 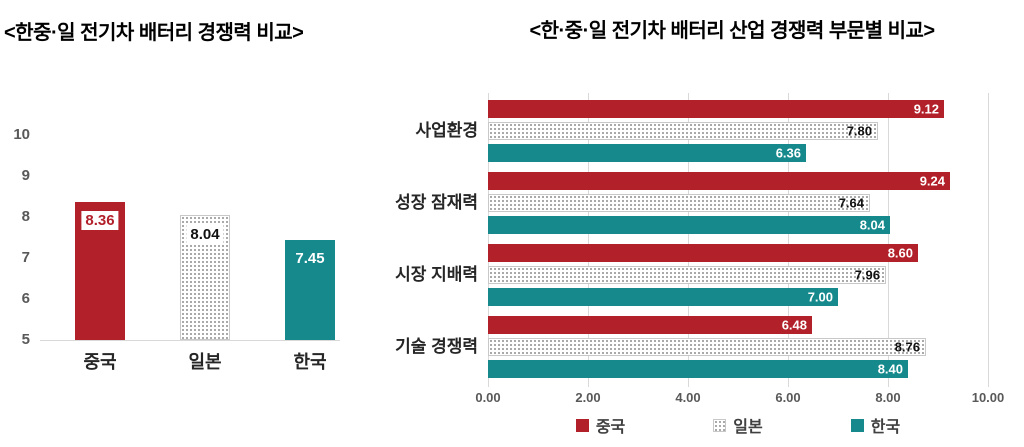 What do you see at coordinates (25, 175) in the screenshot?
I see `y-tick-label: 9` at bounding box center [25, 175].